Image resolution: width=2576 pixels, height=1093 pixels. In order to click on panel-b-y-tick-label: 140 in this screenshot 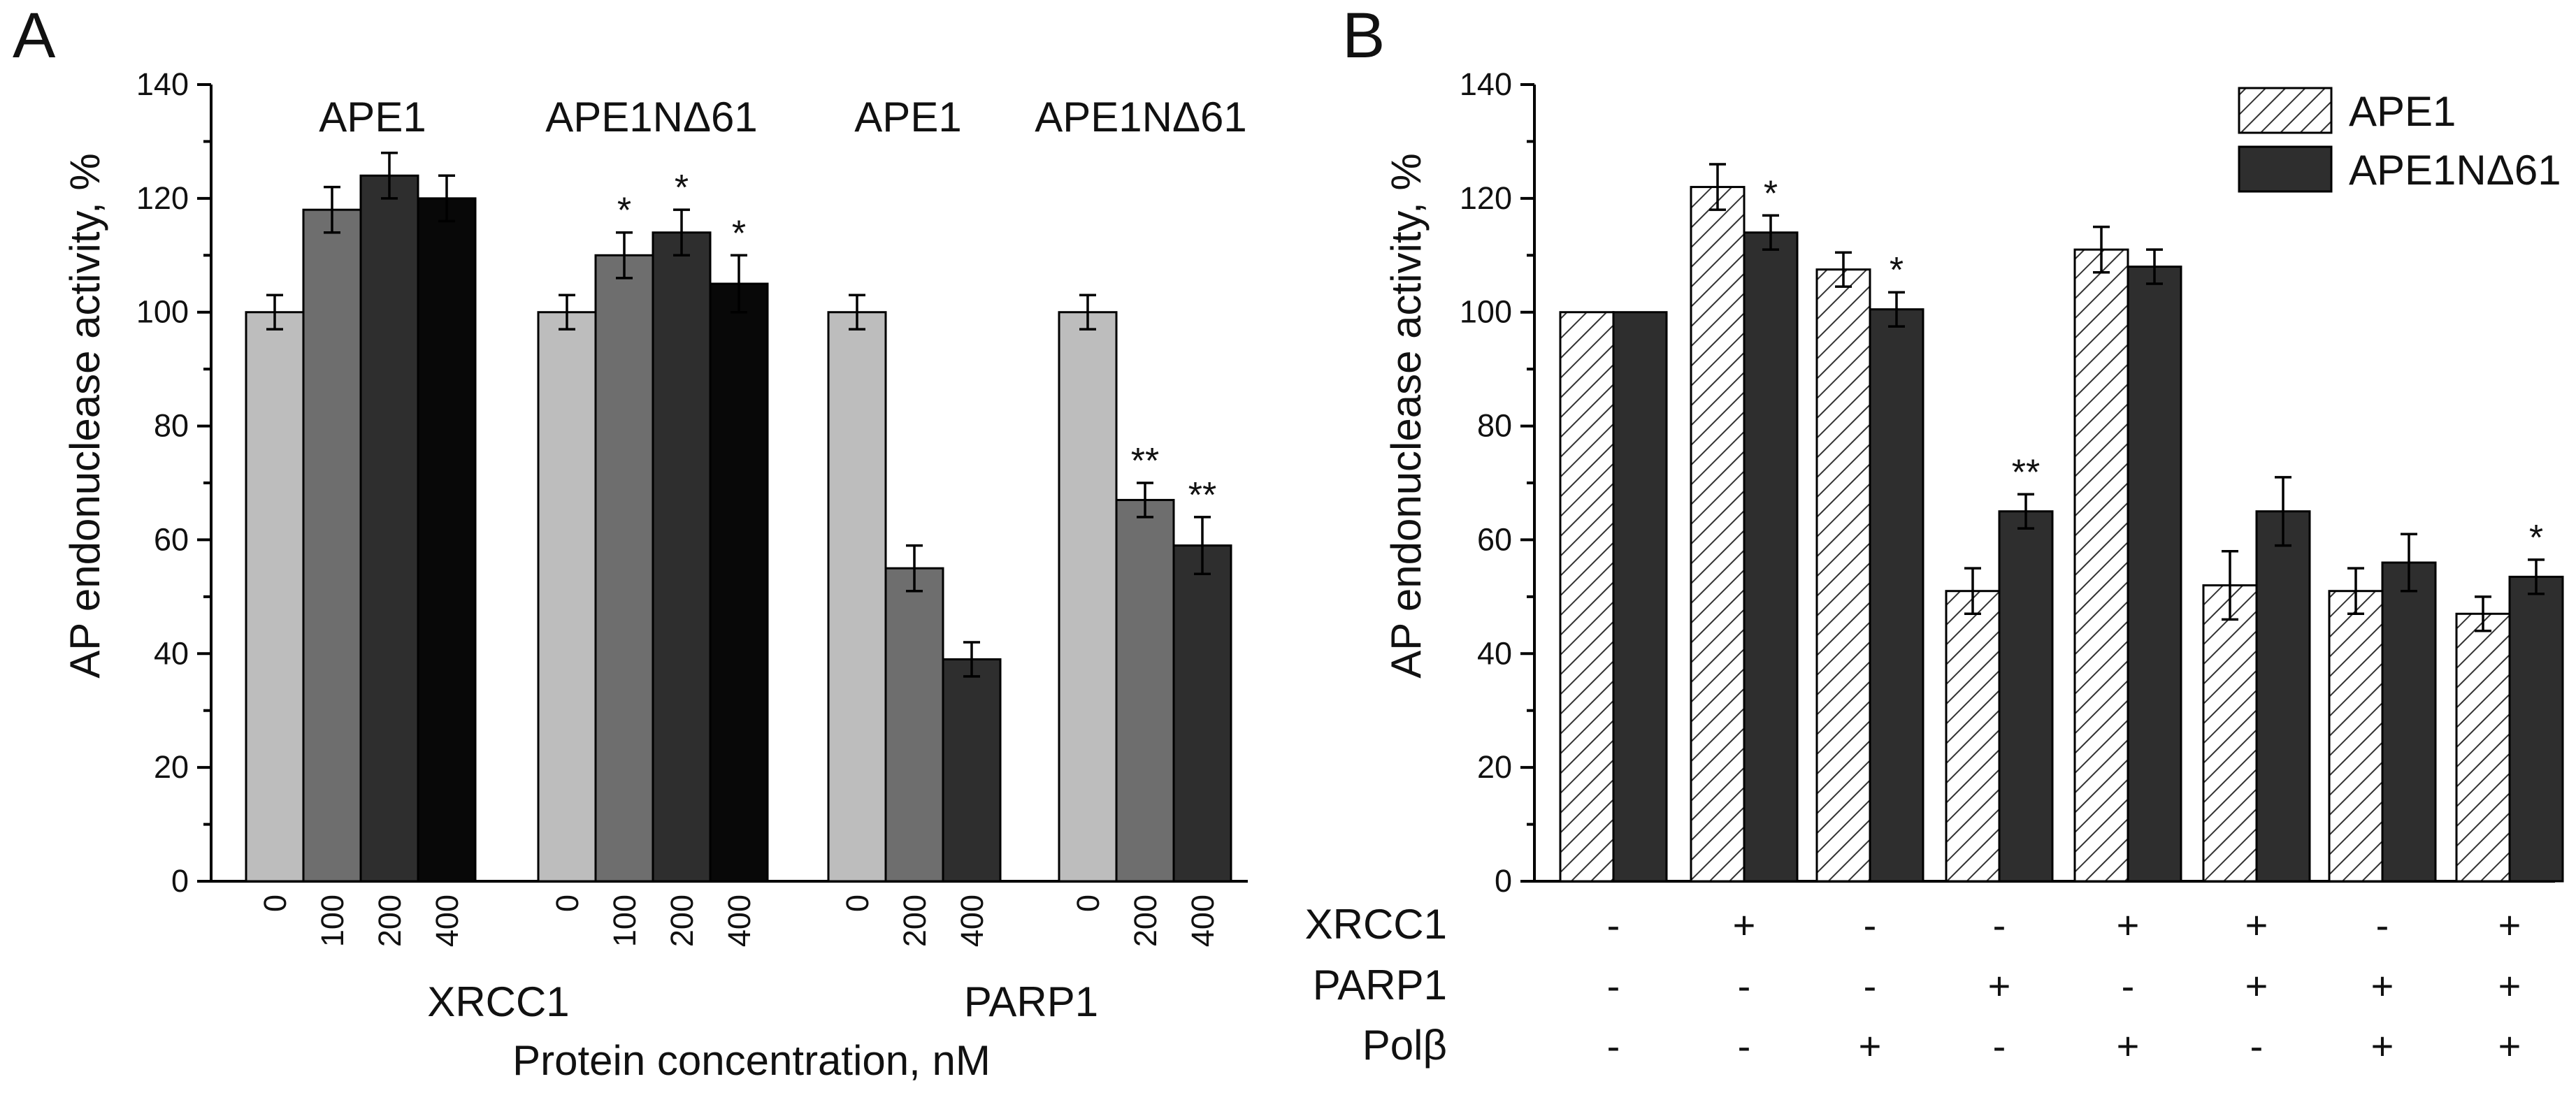, I will do `click(1486, 84)`.